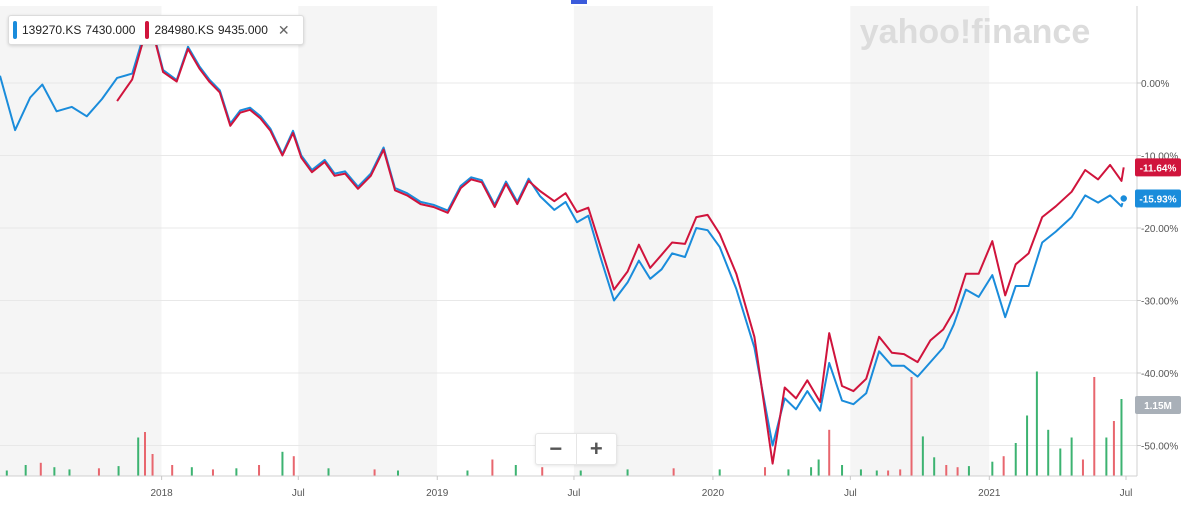 Image resolution: width=1185 pixels, height=514 pixels. What do you see at coordinates (1123, 198) in the screenshot?
I see `series-end-dot` at bounding box center [1123, 198].